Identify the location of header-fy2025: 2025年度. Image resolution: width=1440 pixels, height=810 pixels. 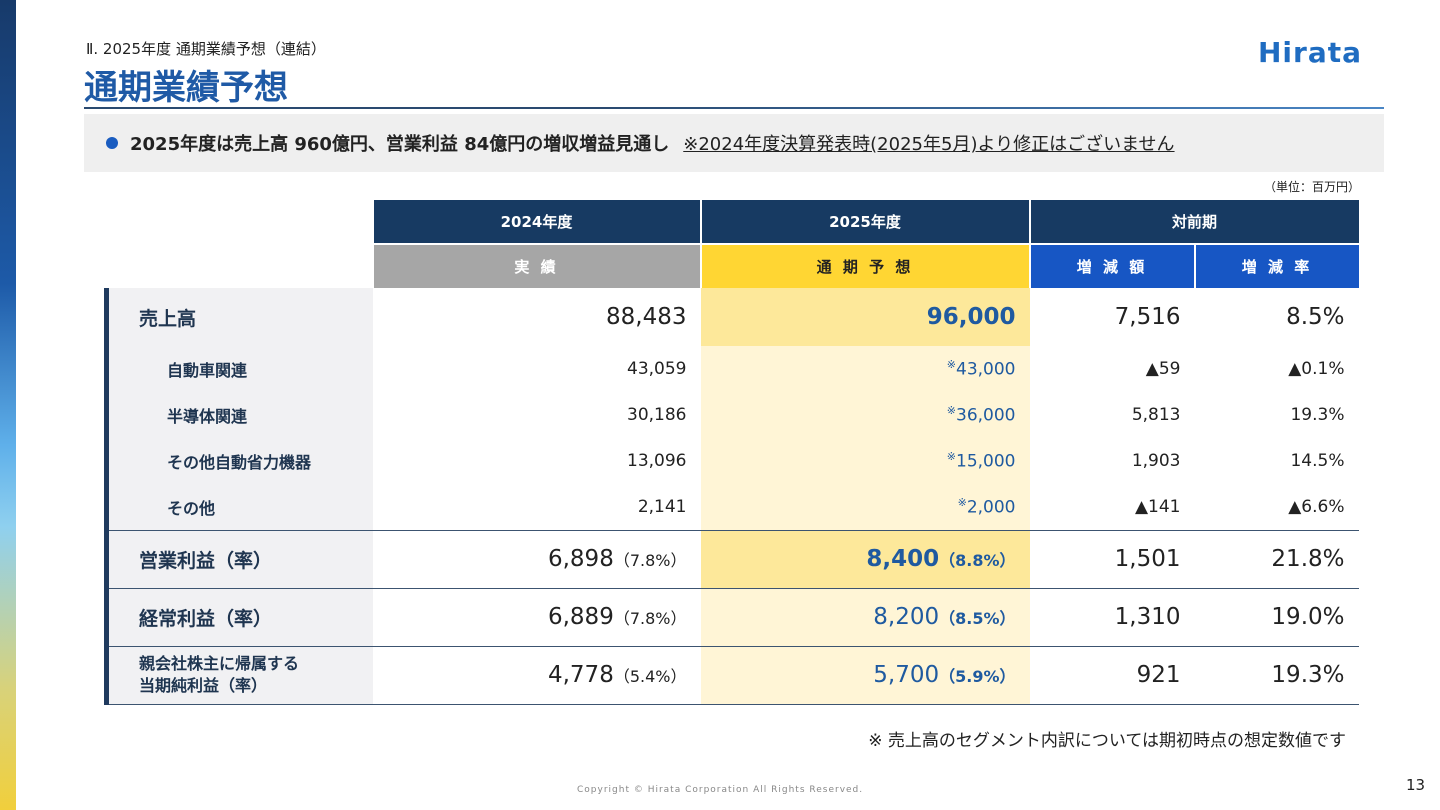
(864, 222).